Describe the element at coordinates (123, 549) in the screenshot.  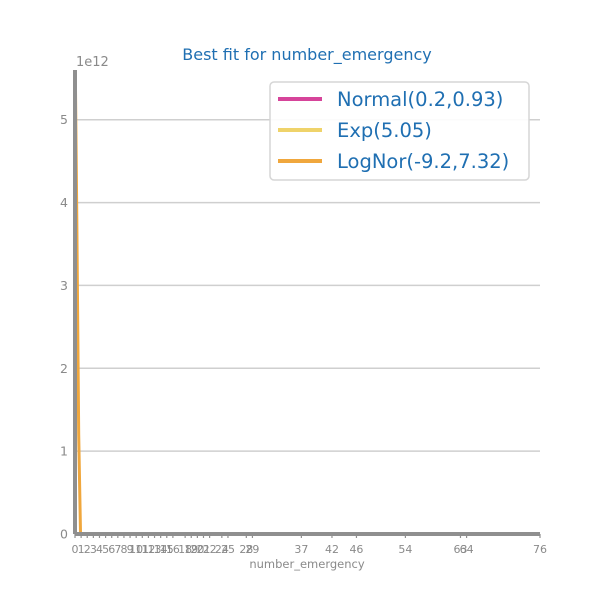
I see `x-tick-label: 8` at that location.